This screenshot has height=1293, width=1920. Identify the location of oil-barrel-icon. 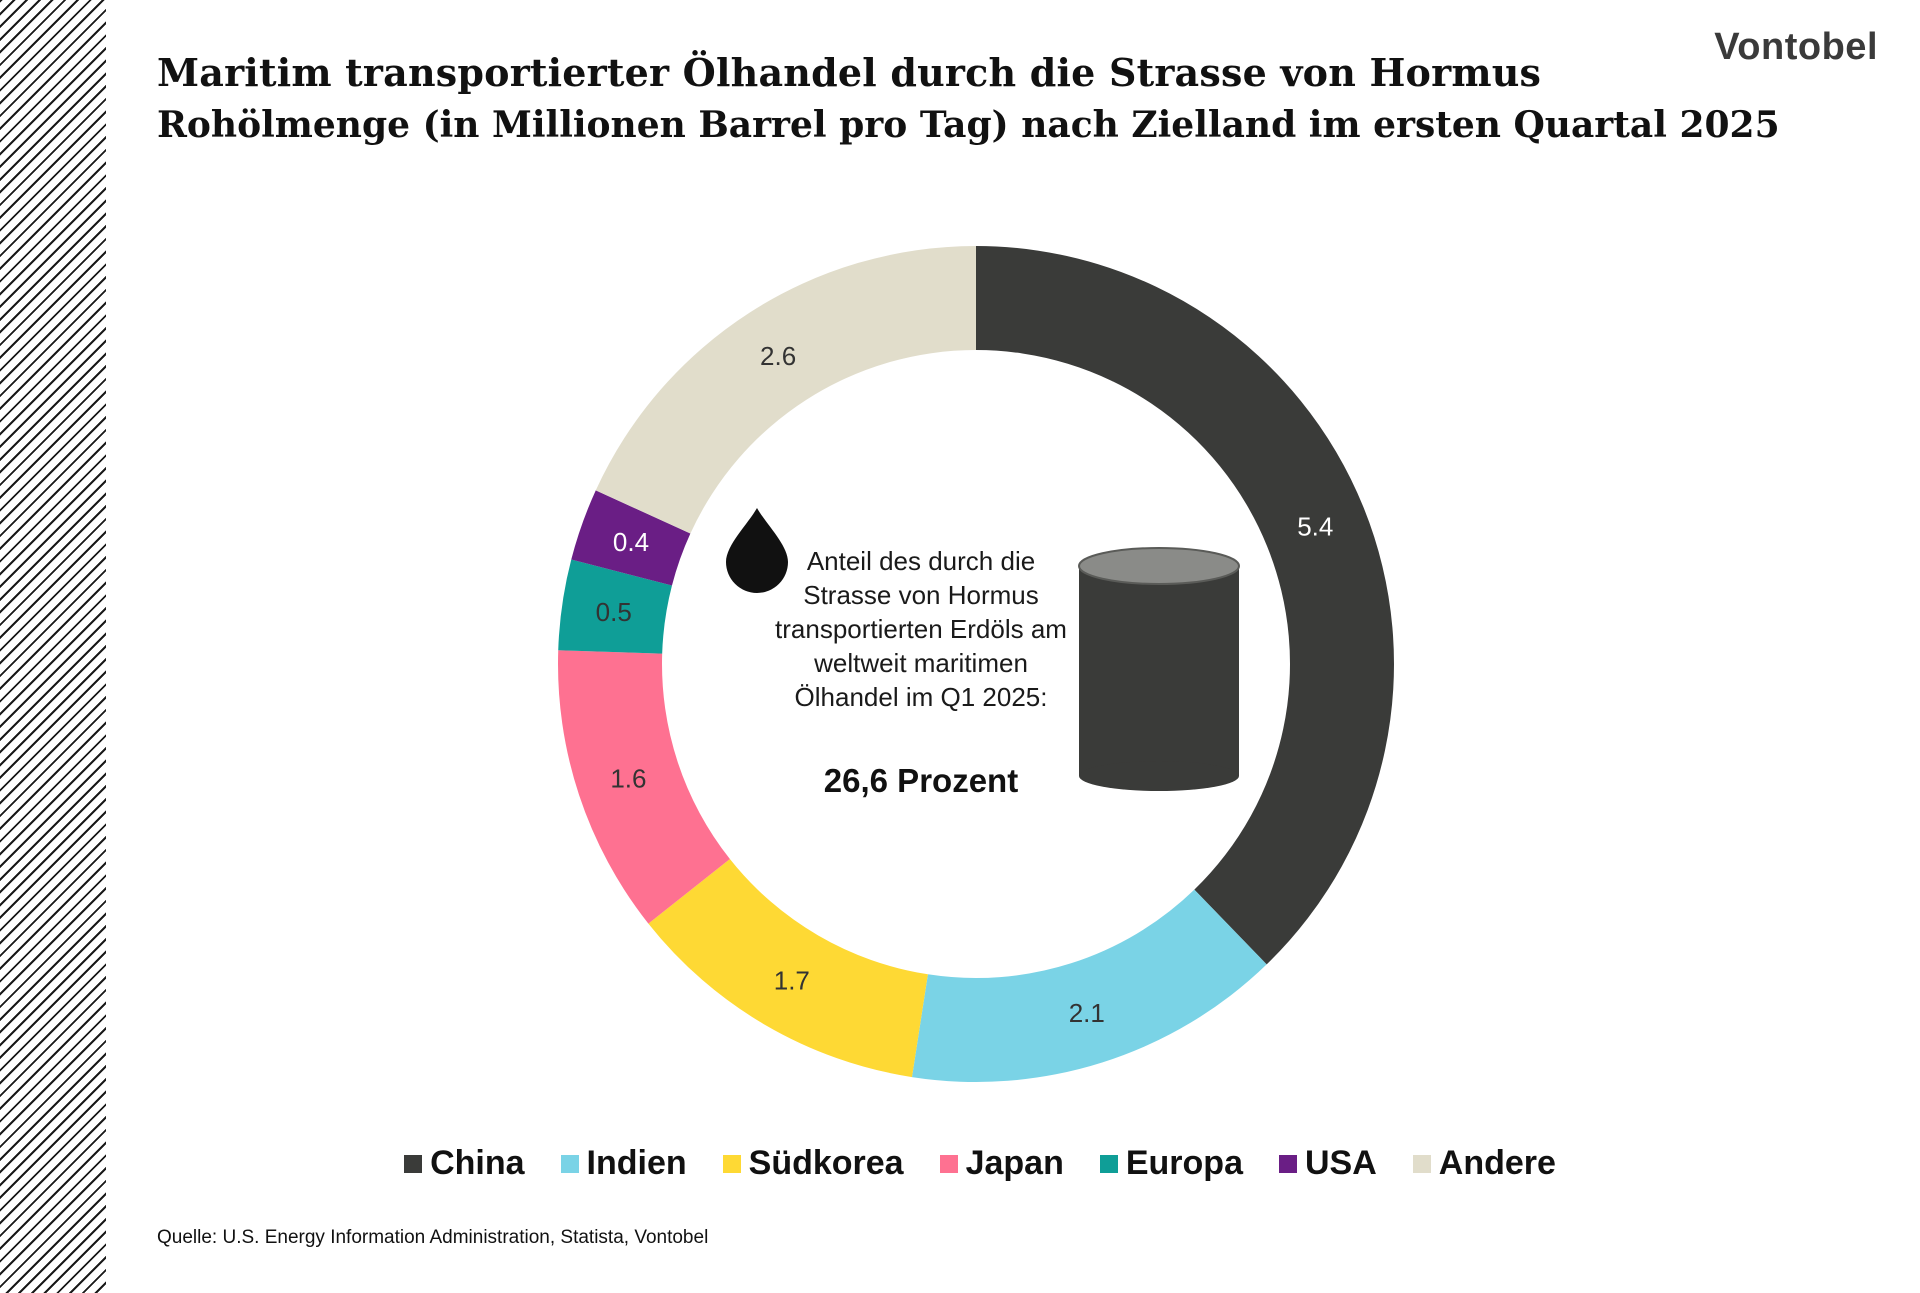
(1159, 669).